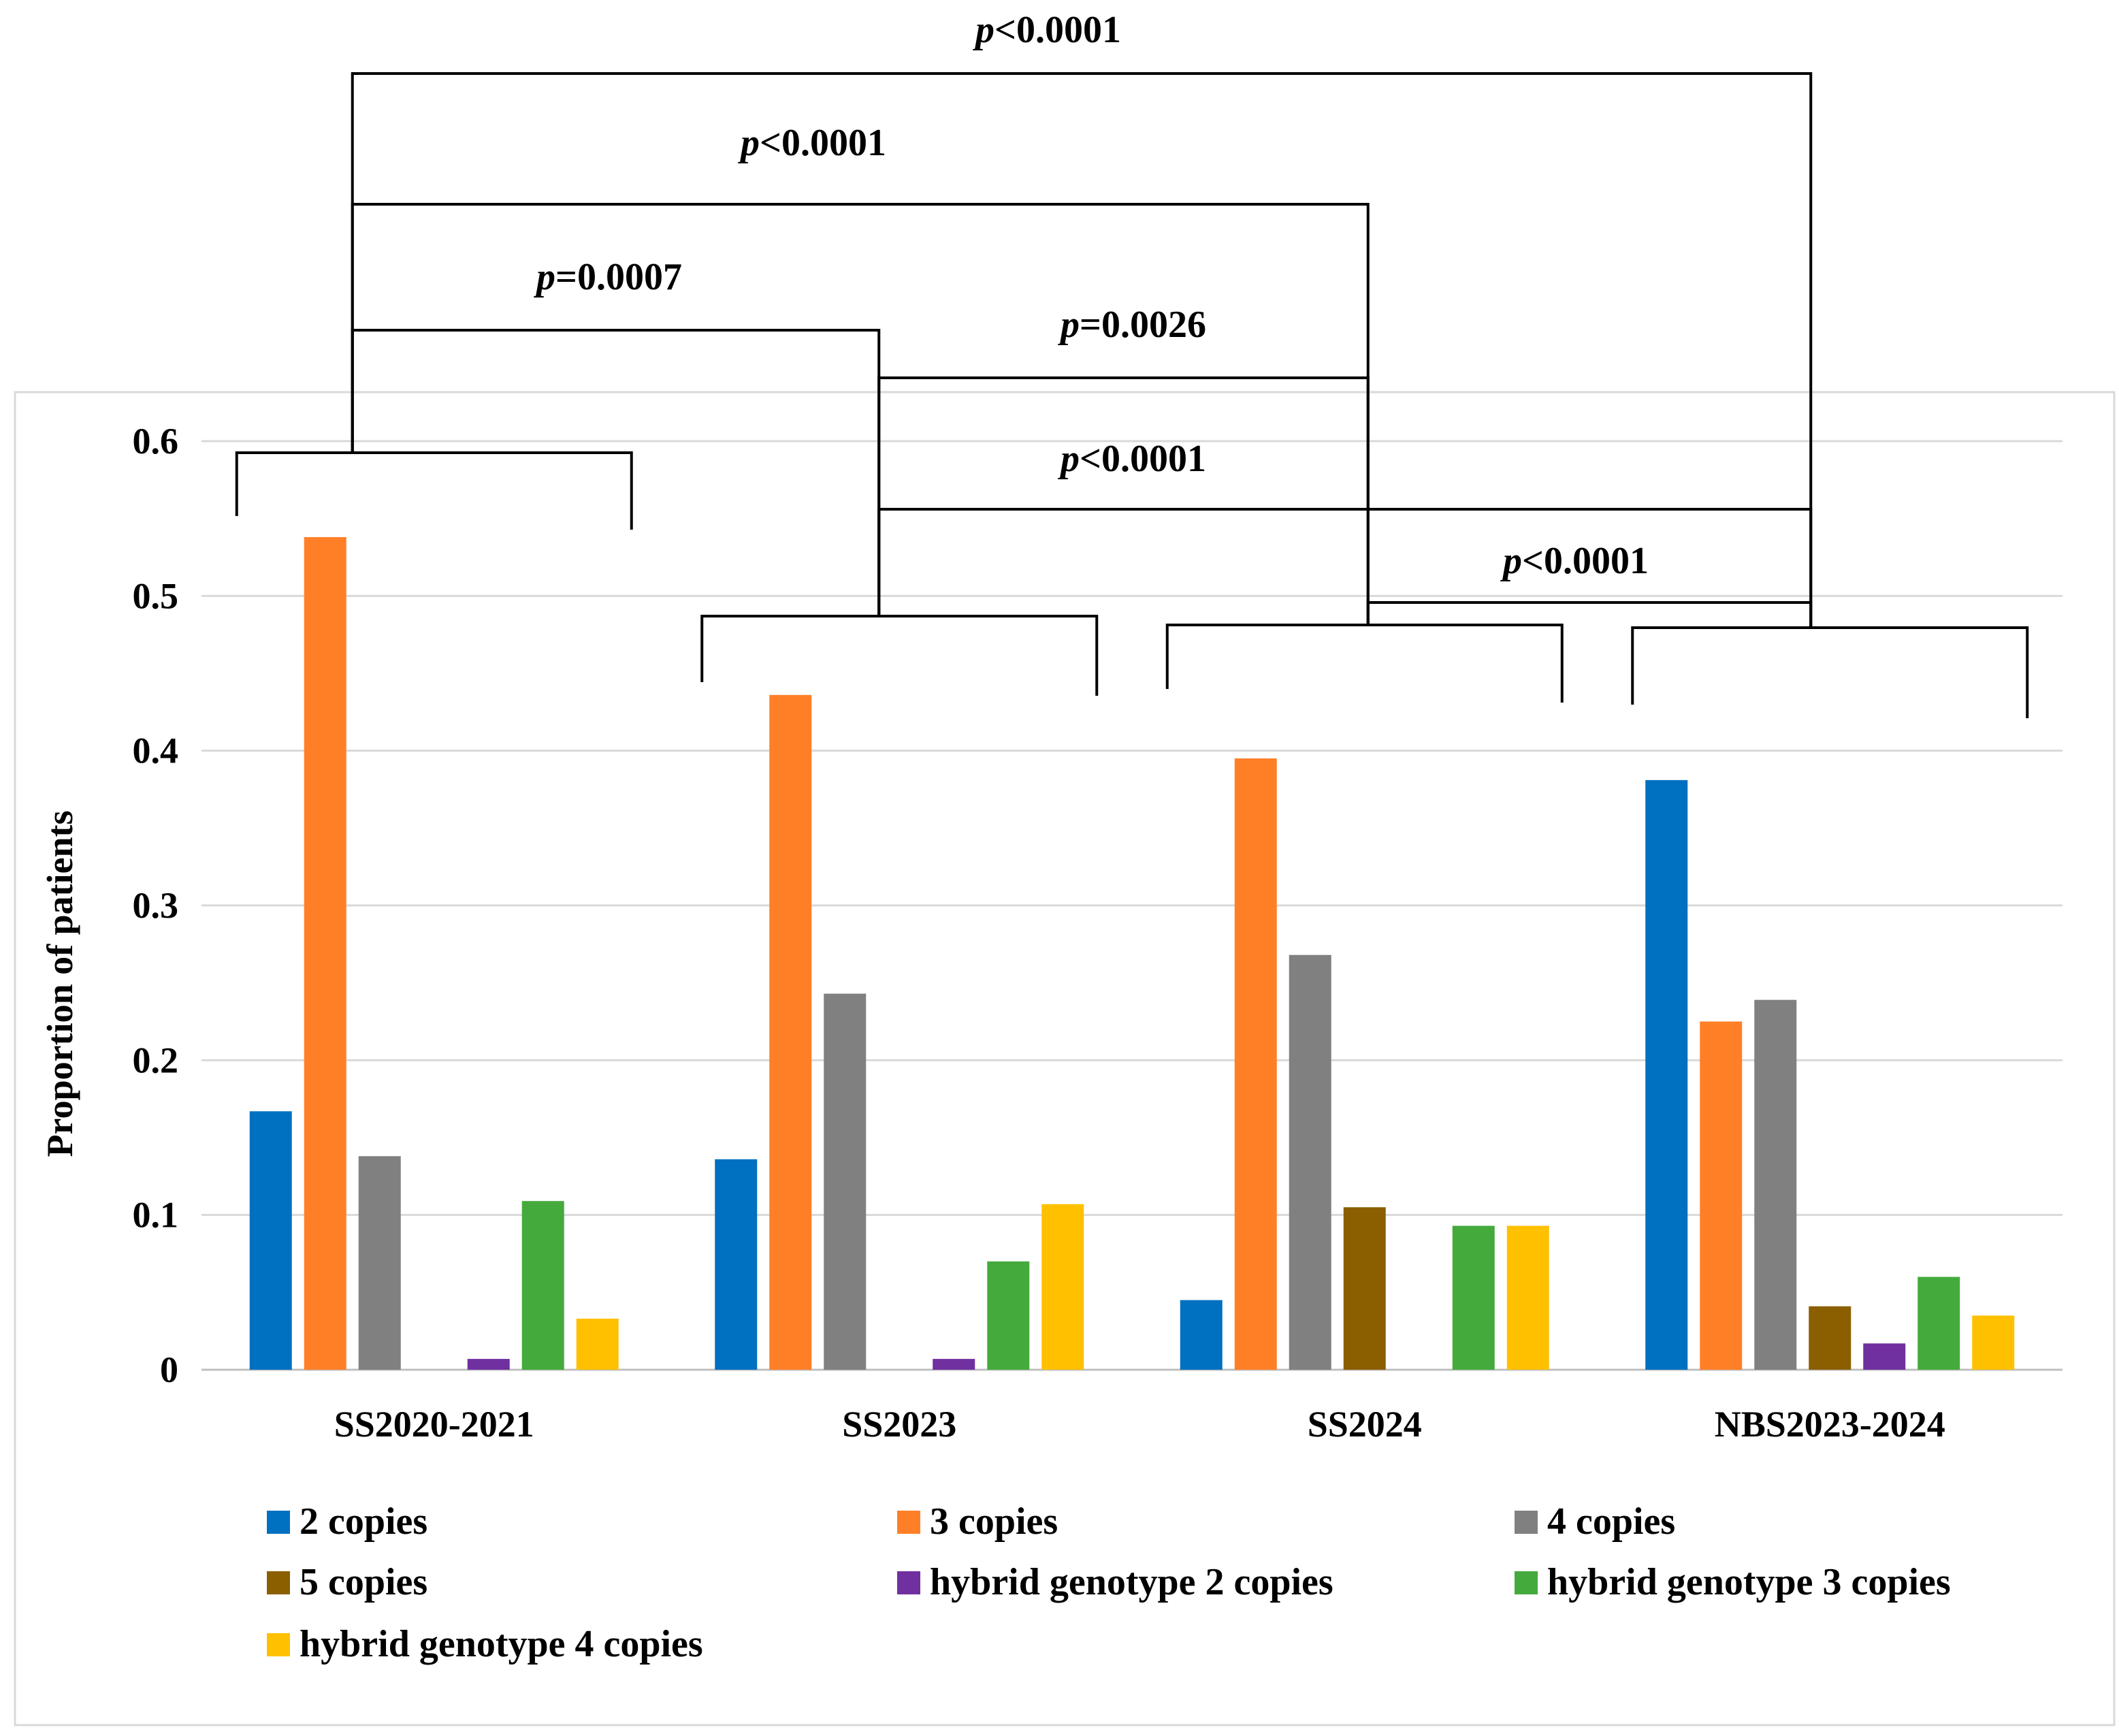 Image resolution: width=2119 pixels, height=1736 pixels. I want to click on p-value-label: p=0.0026, so click(1132, 325).